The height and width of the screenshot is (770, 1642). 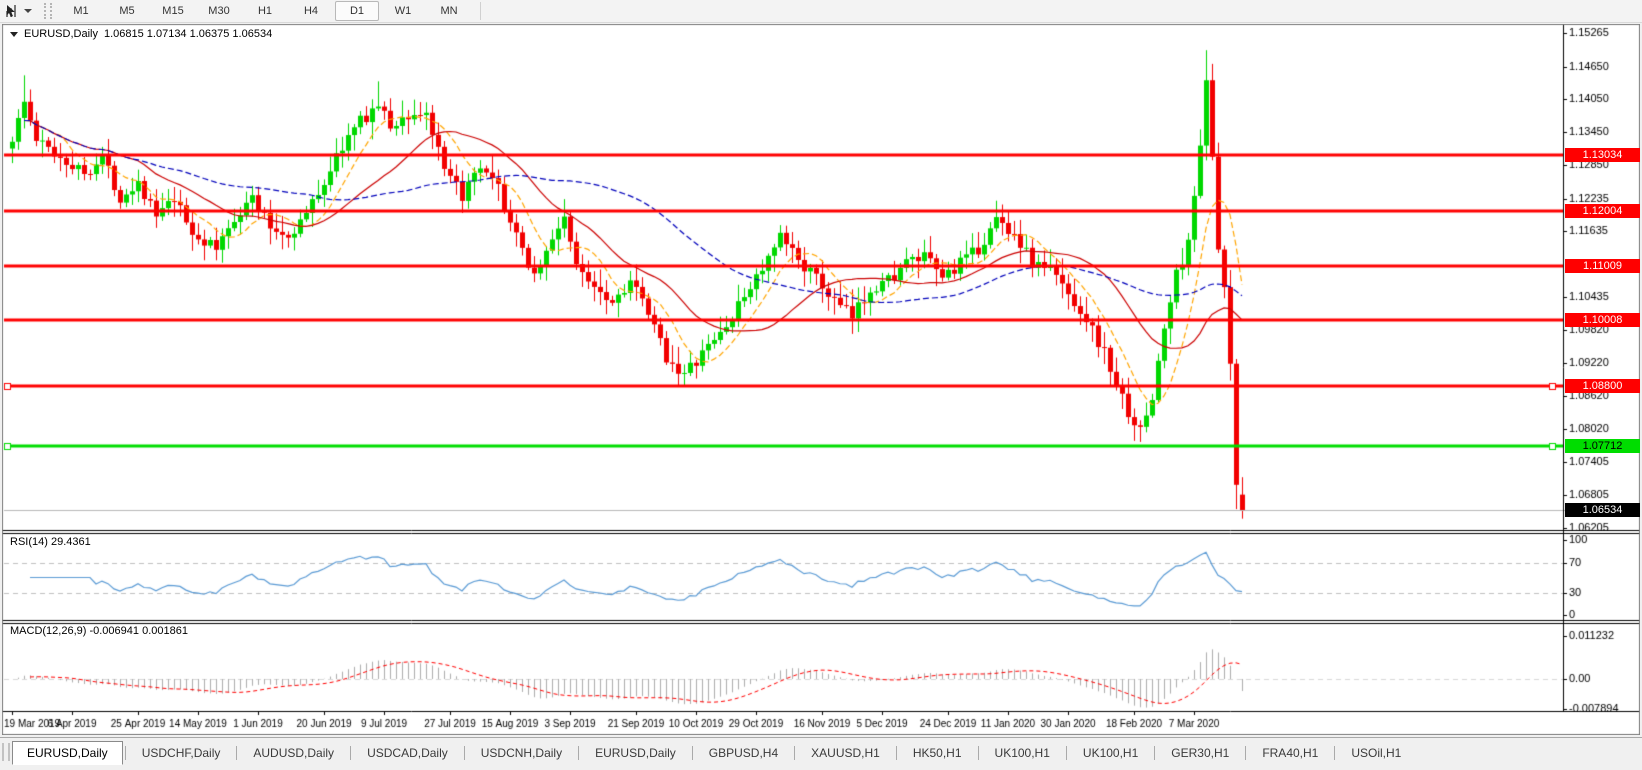 I want to click on timeframe-button-m15: M15, so click(x=173, y=11).